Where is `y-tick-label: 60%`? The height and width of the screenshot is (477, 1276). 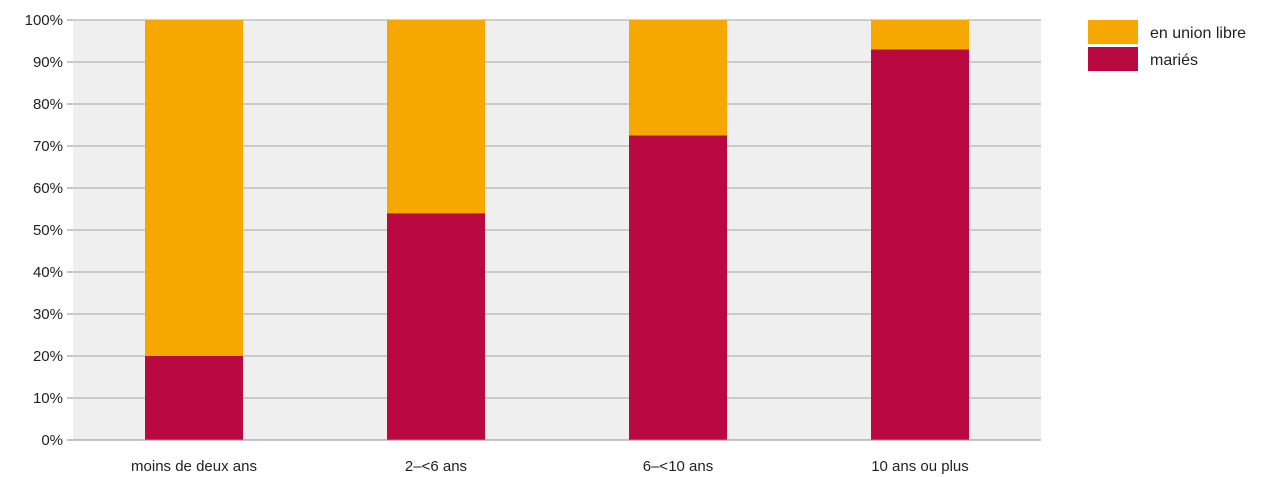
y-tick-label: 60% is located at coordinates (48, 188).